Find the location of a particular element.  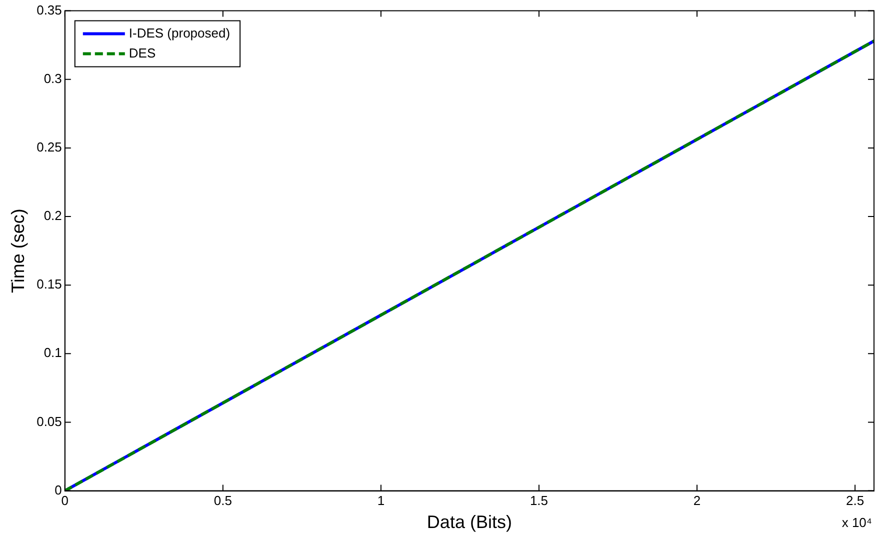

y-axis-title: Time (sec) is located at coordinates (18, 250).